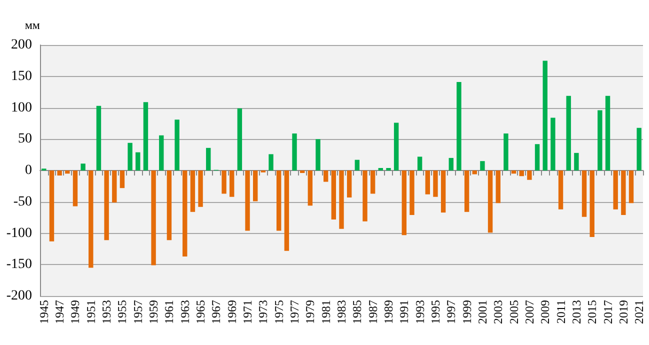 Image resolution: width=649 pixels, height=345 pixels. Describe the element at coordinates (75, 312) in the screenshot. I see `x-tick-label: 1949` at that location.